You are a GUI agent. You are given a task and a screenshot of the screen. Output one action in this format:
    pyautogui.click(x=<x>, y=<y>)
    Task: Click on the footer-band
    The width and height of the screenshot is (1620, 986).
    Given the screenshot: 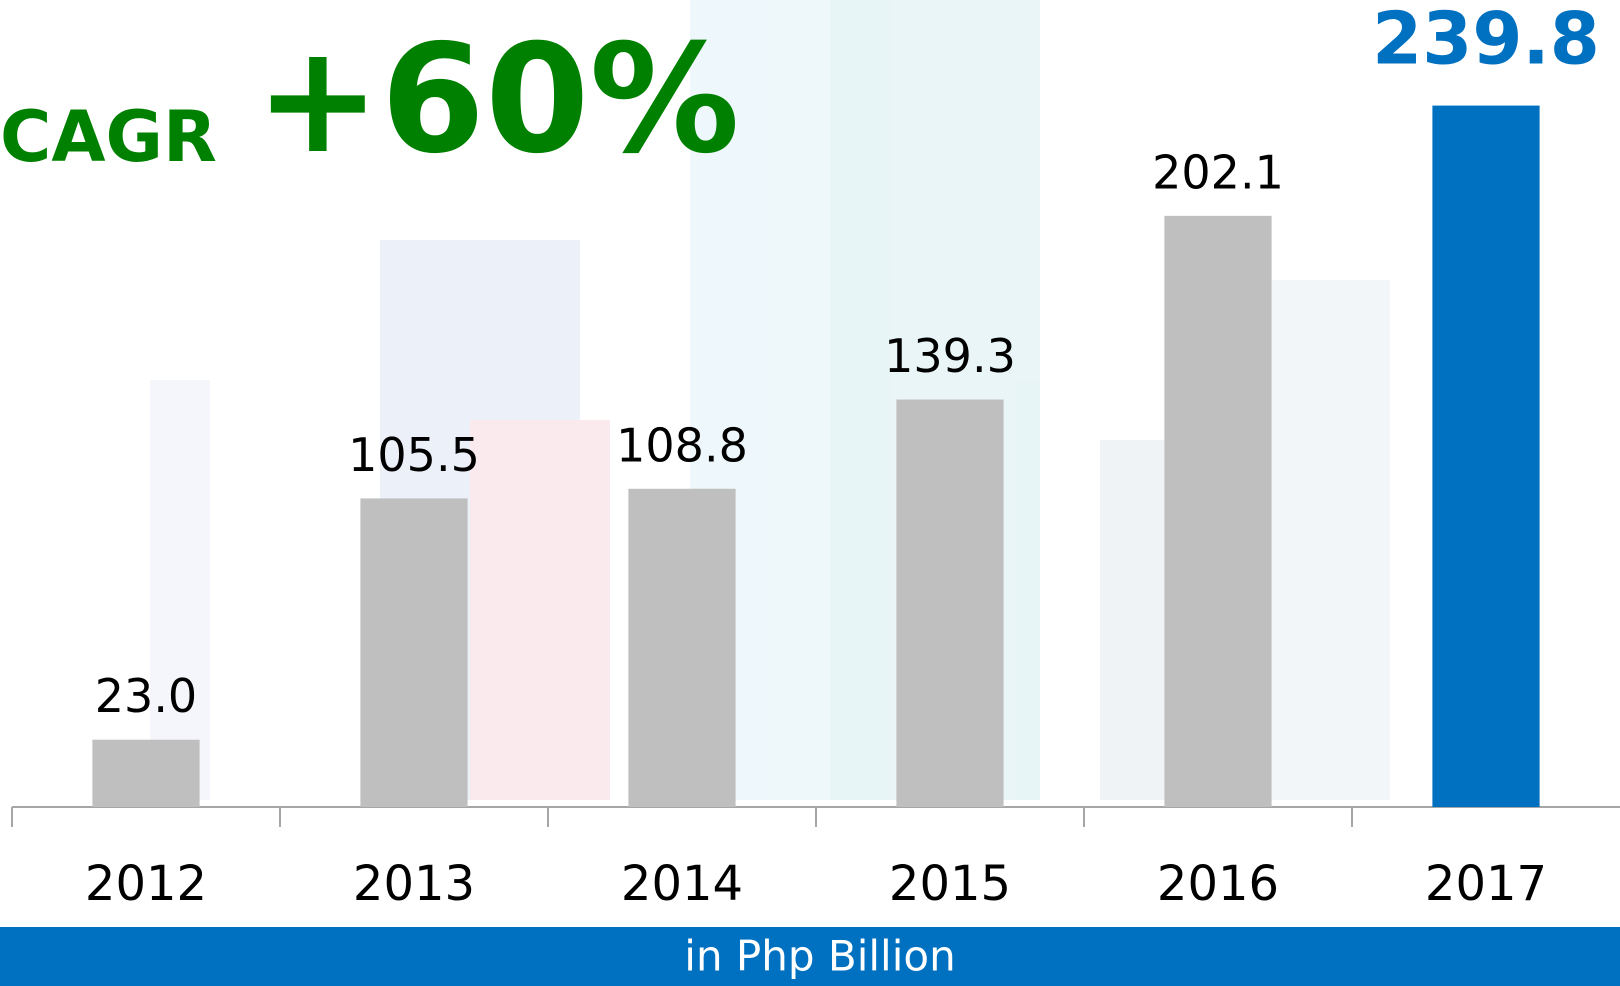 What is the action you would take?
    pyautogui.click(x=810, y=956)
    